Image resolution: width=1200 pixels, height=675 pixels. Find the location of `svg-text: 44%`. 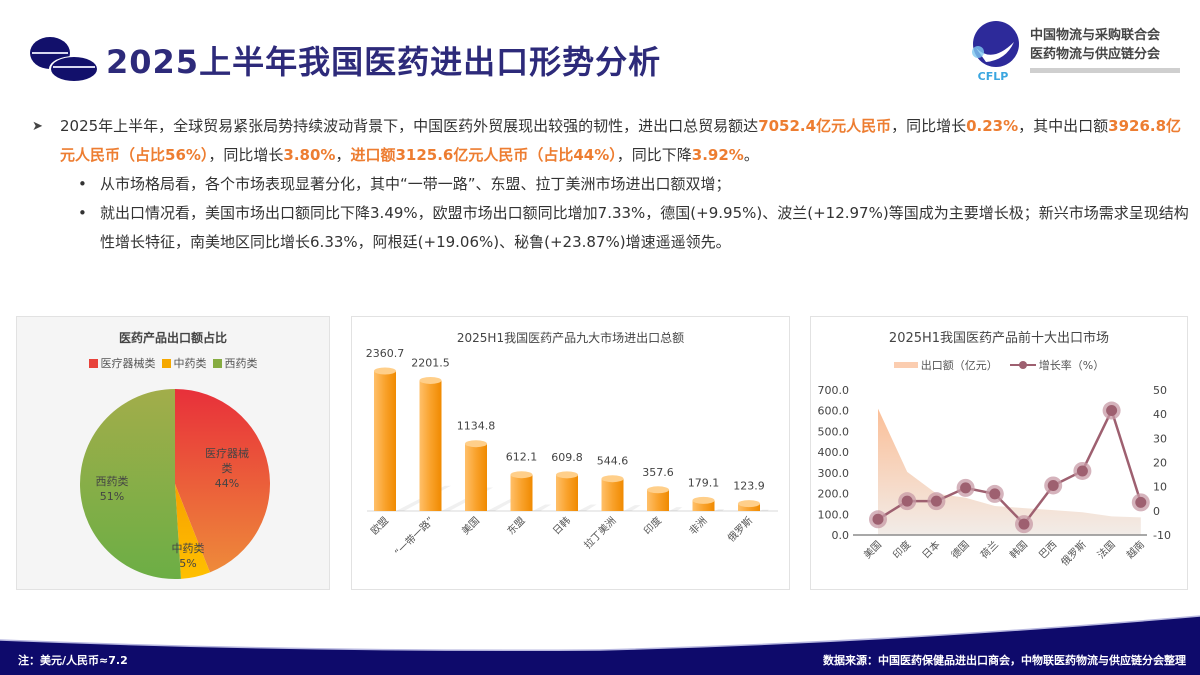

svg-text: 44% is located at coordinates (227, 483).